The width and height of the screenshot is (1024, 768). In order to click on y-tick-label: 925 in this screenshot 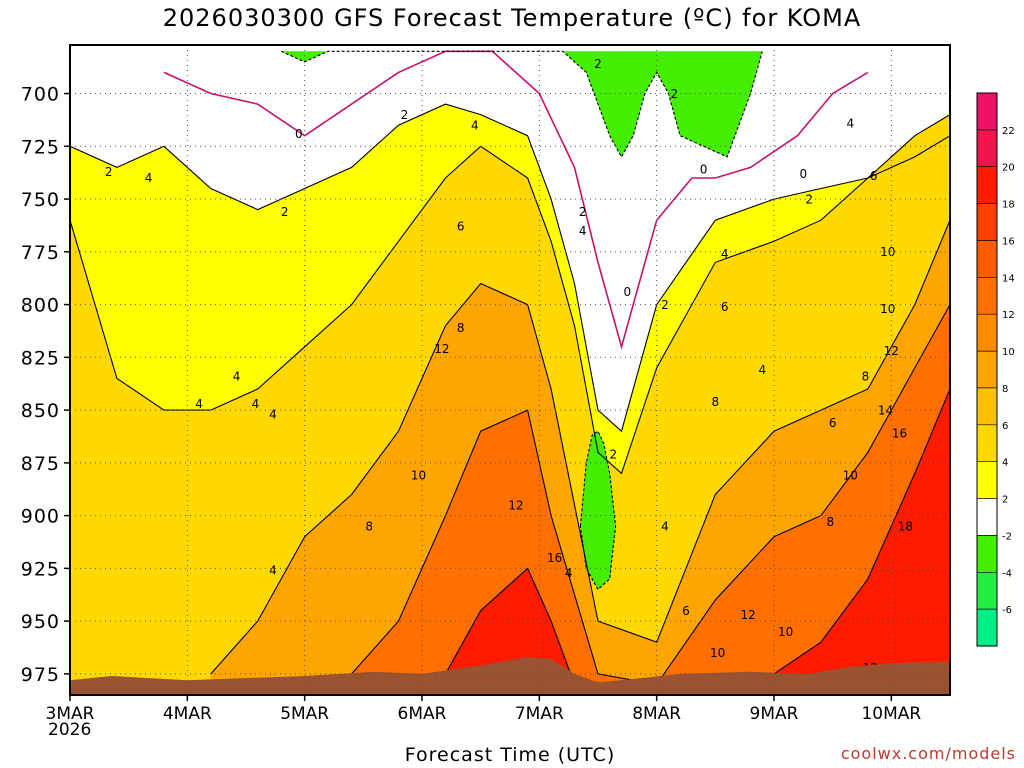, I will do `click(40, 569)`.